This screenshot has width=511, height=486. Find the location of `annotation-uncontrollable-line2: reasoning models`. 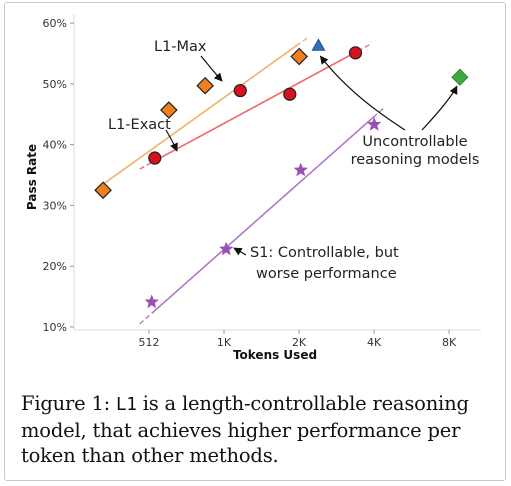

annotation-uncontrollable-line2: reasoning models is located at coordinates (415, 160).